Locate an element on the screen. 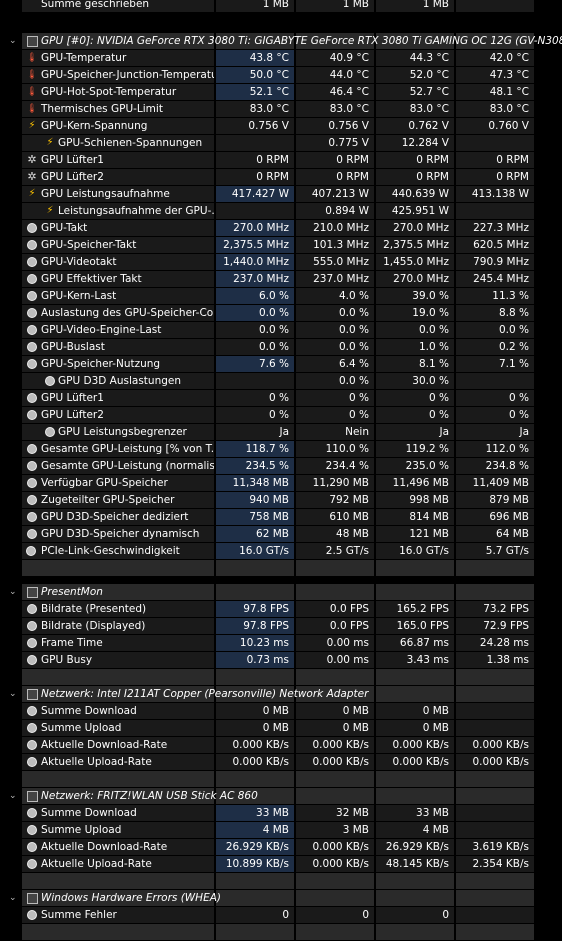 The height and width of the screenshot is (941, 562). value-avg: 879 MB is located at coordinates (495, 500).